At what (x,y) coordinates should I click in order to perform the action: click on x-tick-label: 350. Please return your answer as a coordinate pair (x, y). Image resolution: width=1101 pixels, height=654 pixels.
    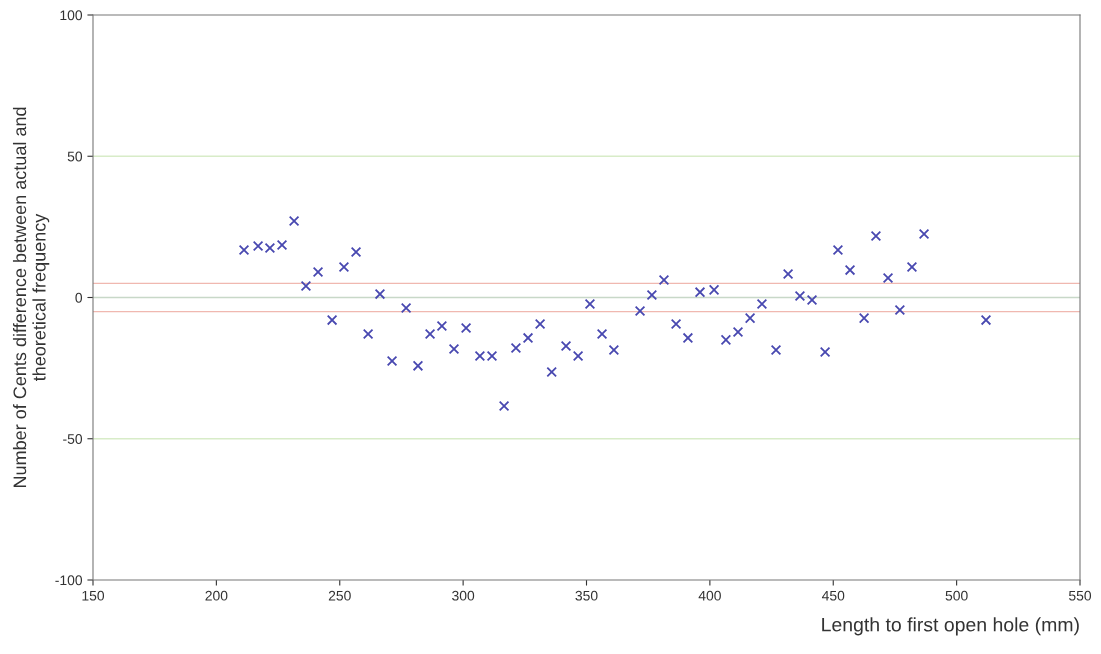
    Looking at the image, I should click on (586, 595).